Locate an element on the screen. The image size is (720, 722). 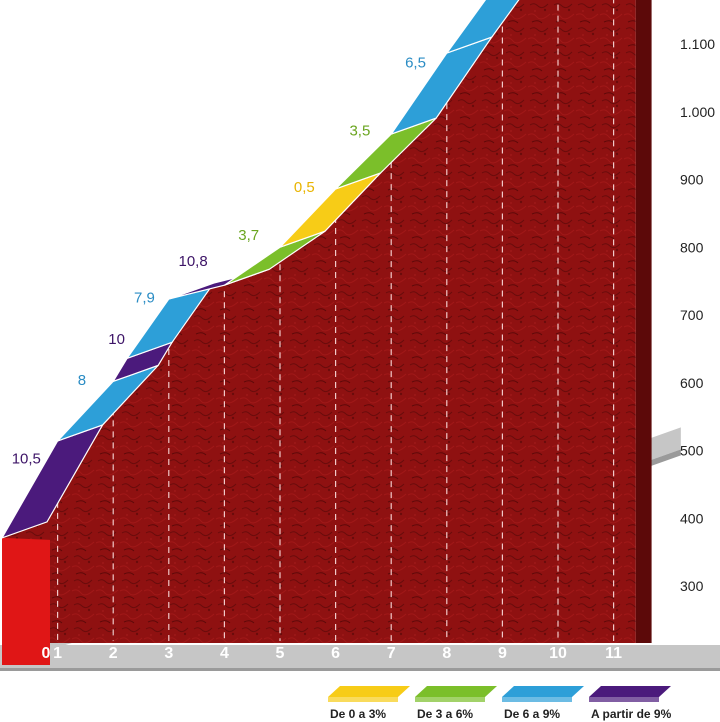
gradient-label-1: 8 is located at coordinates (82, 380).